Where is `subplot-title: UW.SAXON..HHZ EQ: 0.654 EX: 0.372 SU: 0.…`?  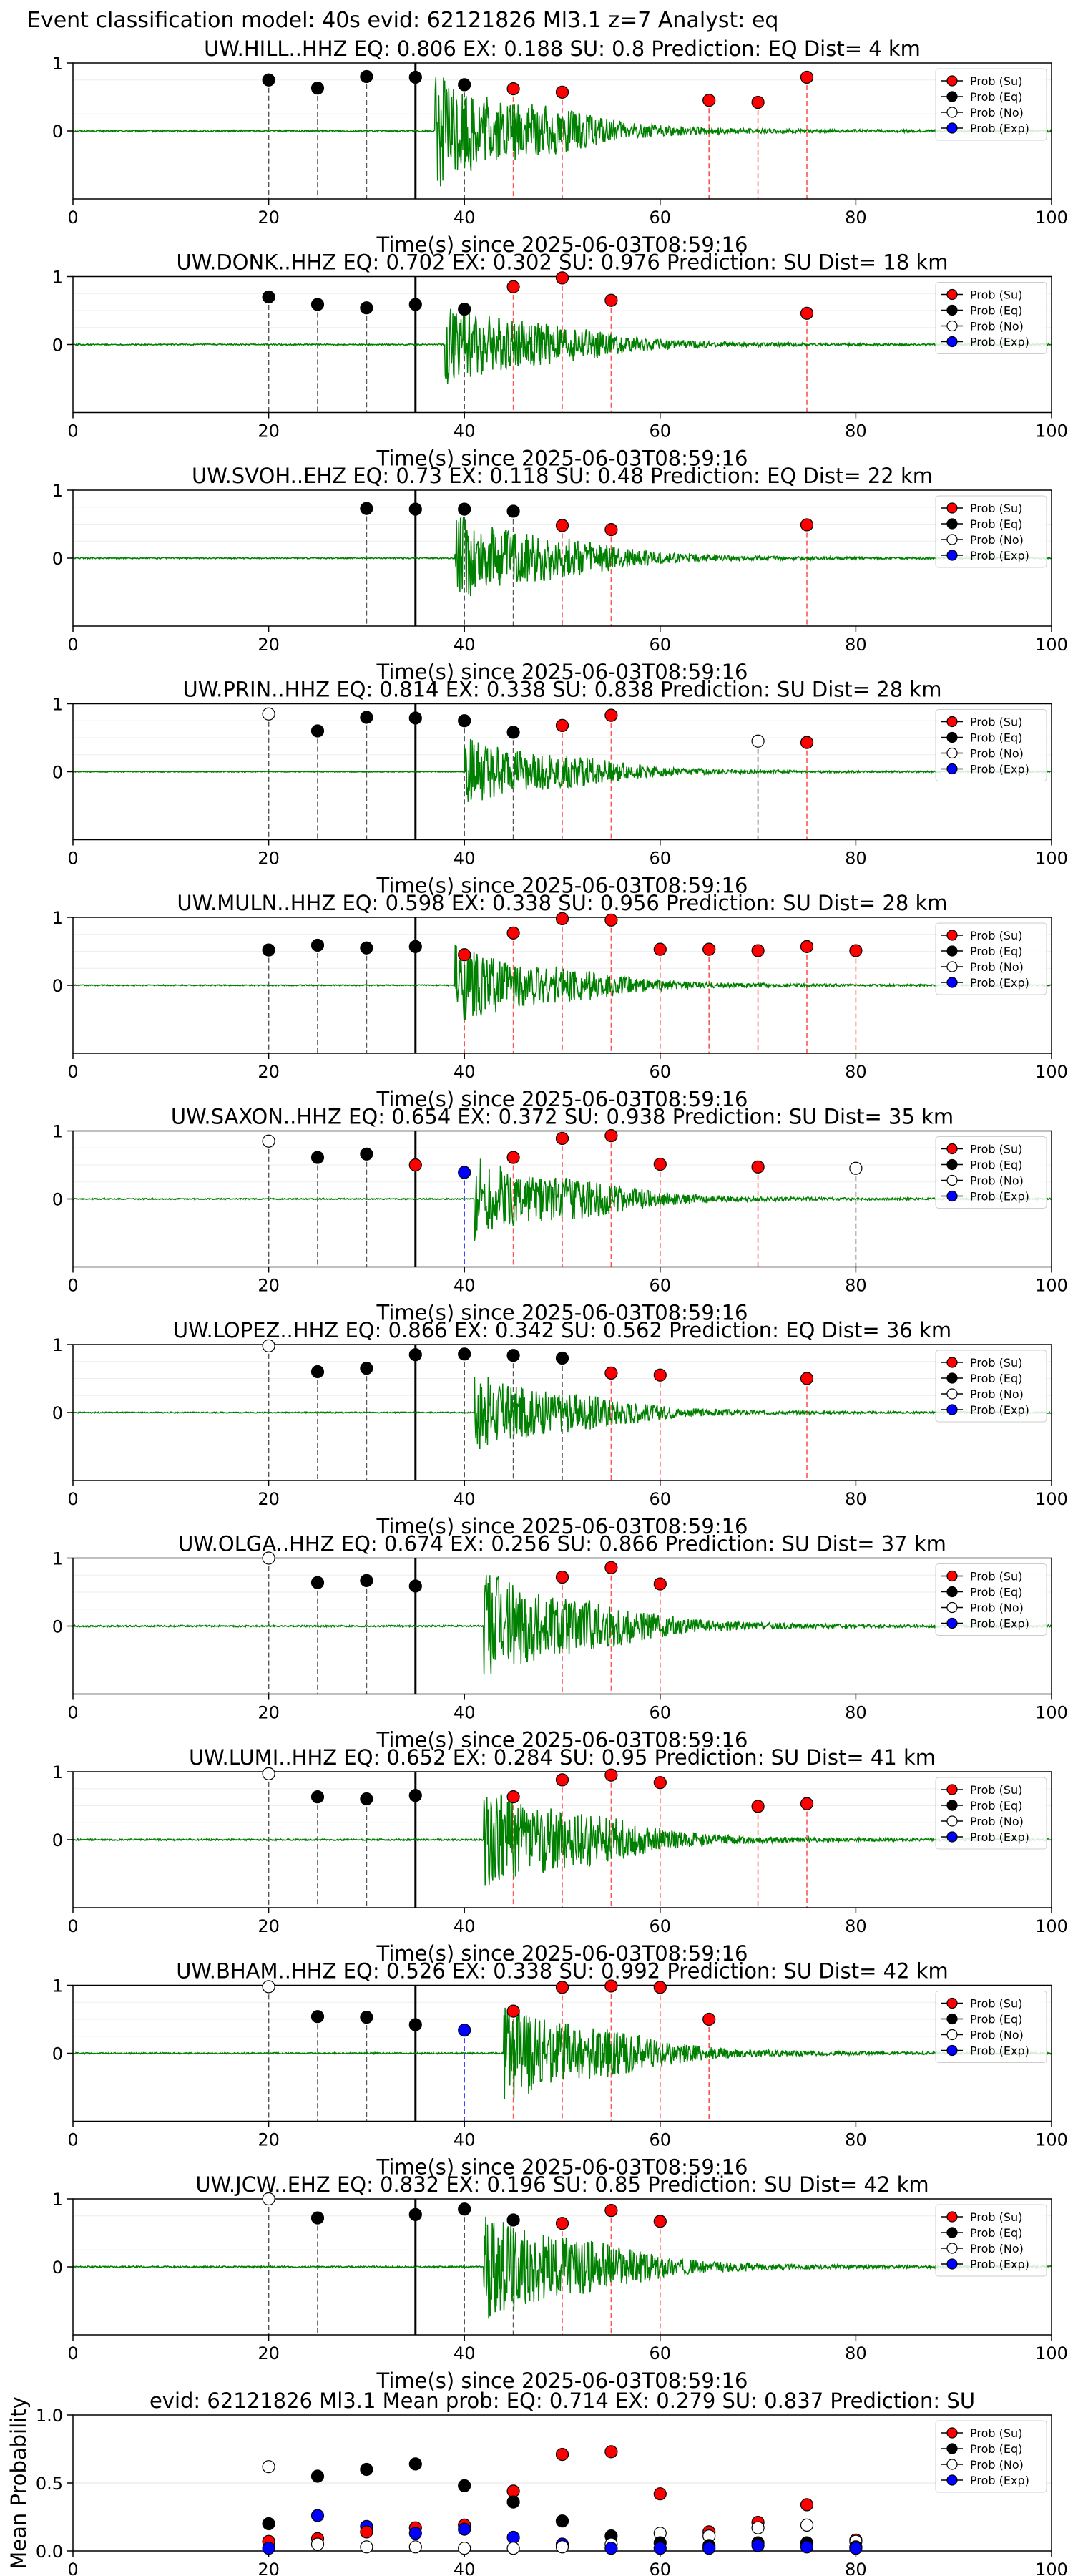
subplot-title: UW.SAXON..HHZ EQ: 0.654 EX: 0.372 SU: 0.… is located at coordinates (562, 1117).